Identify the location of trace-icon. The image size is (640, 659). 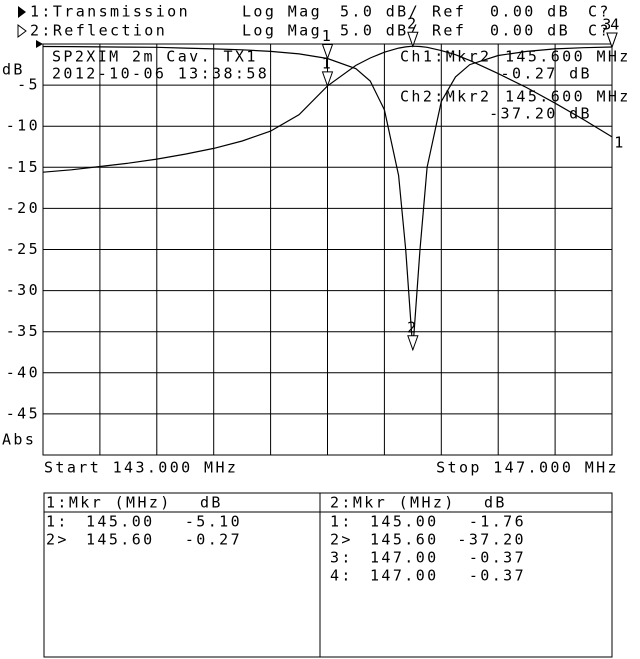
(22, 31).